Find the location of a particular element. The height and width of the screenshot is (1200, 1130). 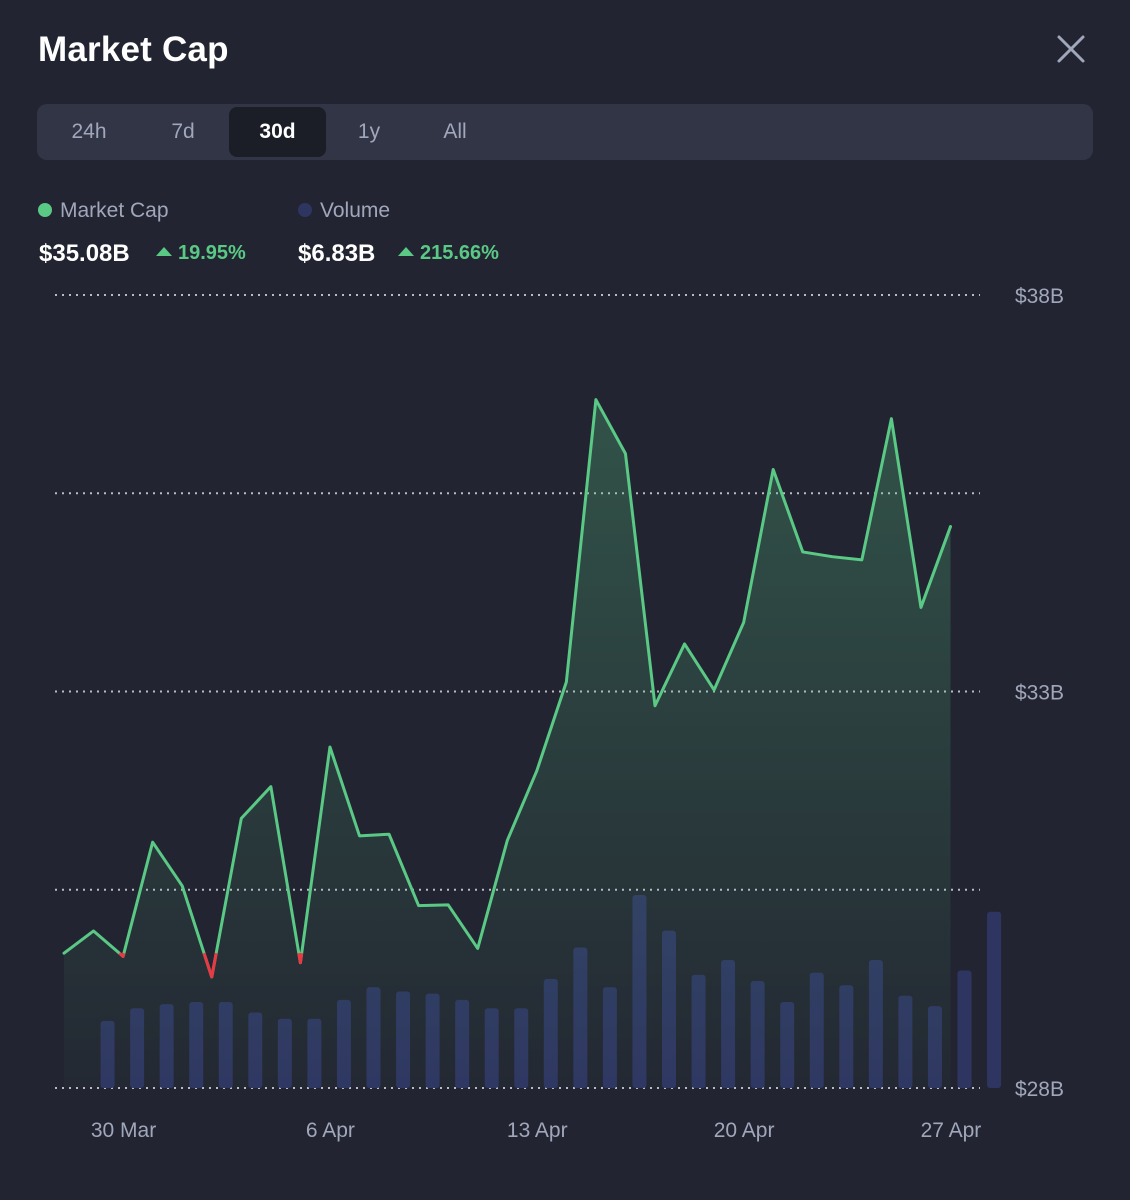

page-title: Market Cap is located at coordinates (133, 49).